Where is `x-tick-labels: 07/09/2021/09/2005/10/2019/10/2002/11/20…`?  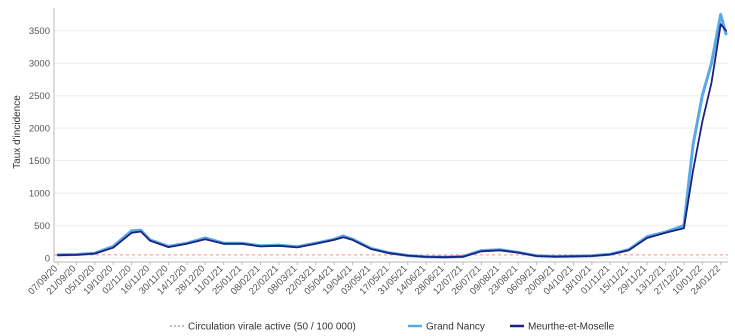 x-tick-labels: 07/09/2021/09/2005/10/2019/10/2002/11/20… is located at coordinates (374, 279).